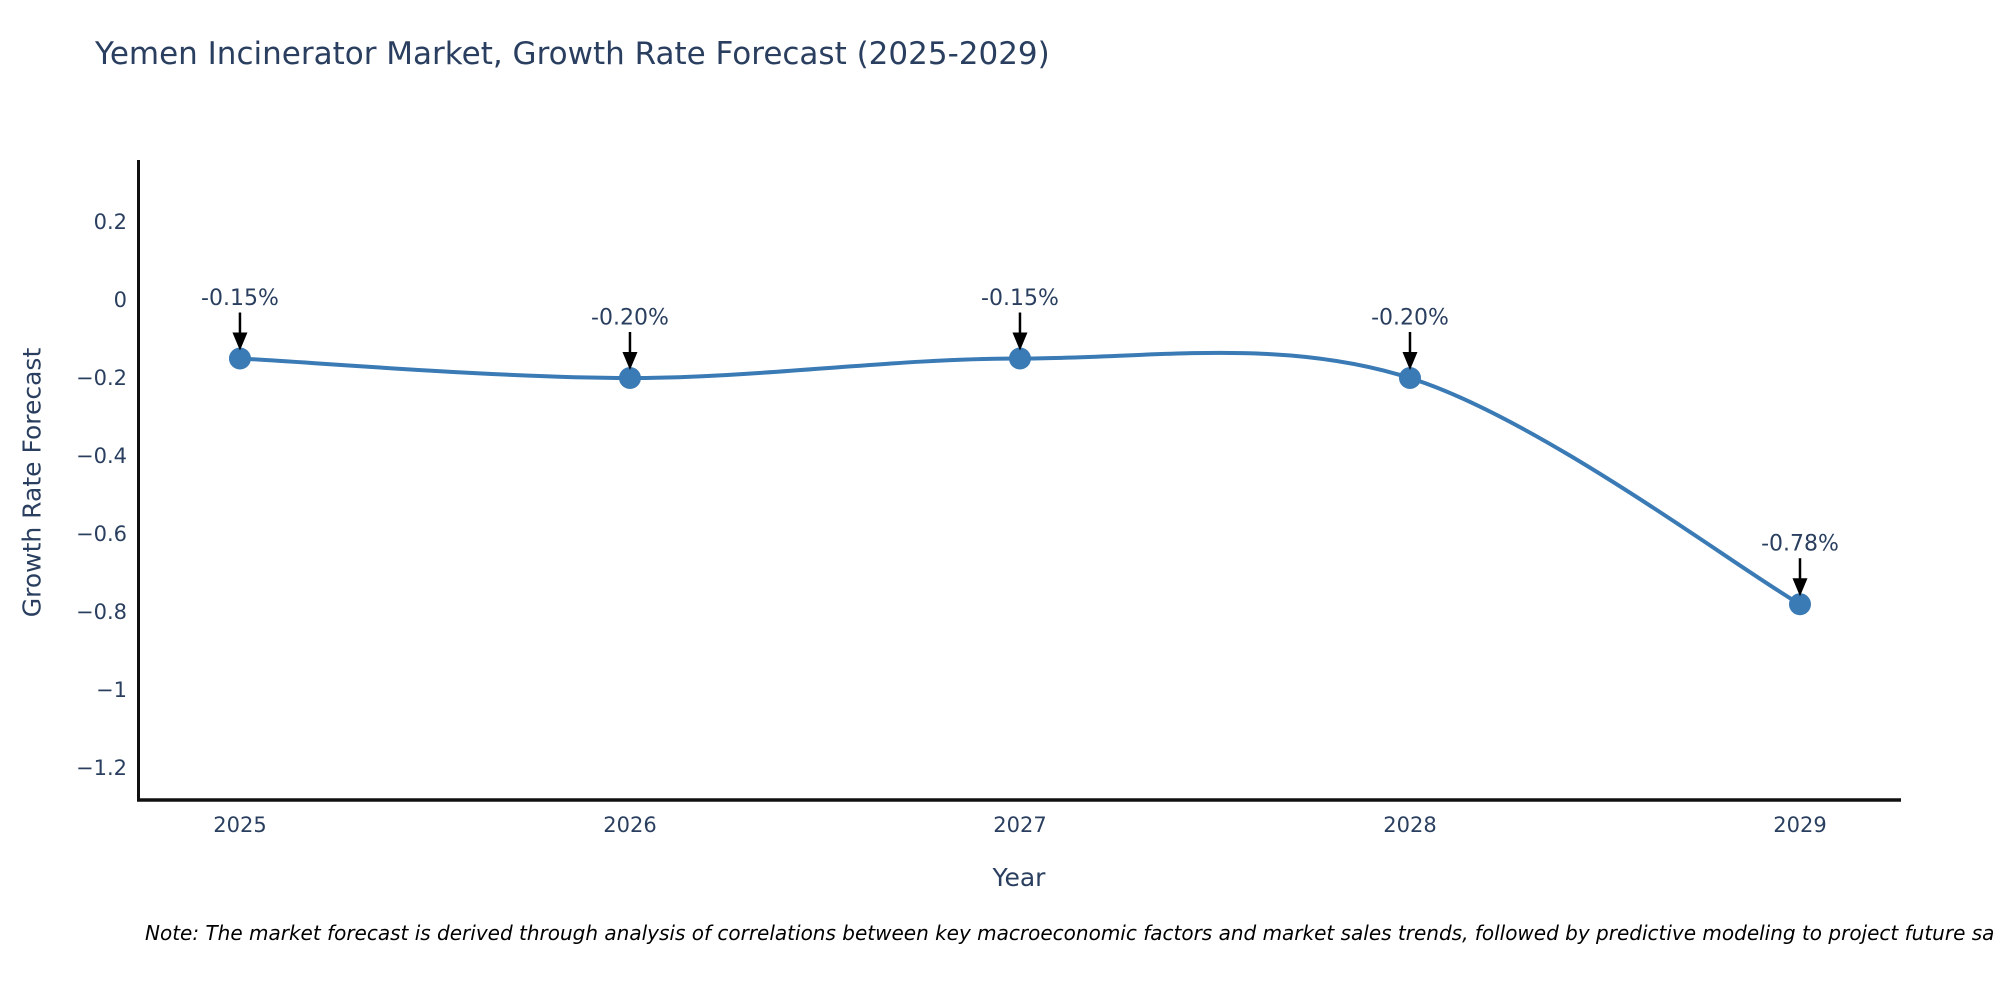 This screenshot has width=2000, height=1000. I want to click on annotation-label: -0.78%, so click(1800, 544).